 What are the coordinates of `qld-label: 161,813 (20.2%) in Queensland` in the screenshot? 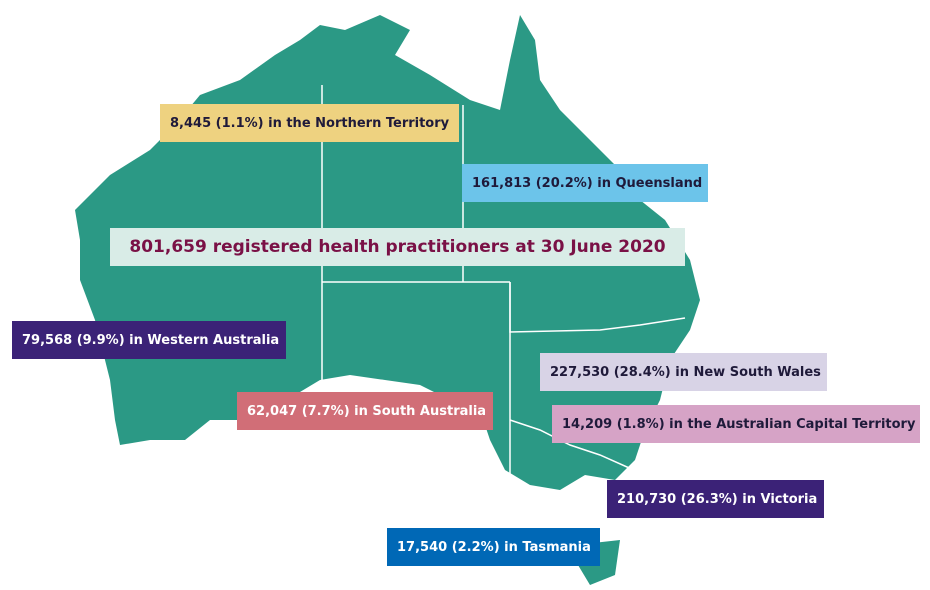 It's located at (585, 183).